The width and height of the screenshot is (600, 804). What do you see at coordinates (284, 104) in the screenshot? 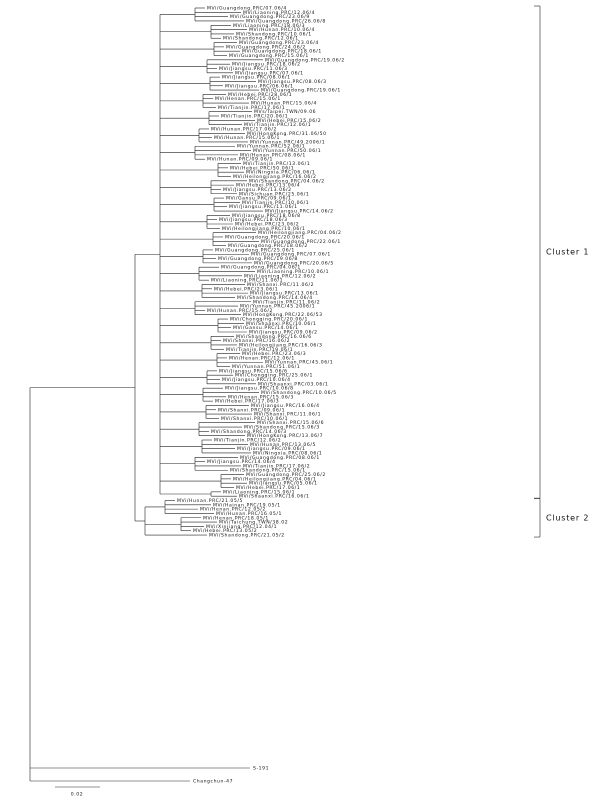
I see `leaf-label: MVi/Hunan.PRC/15.06/4` at bounding box center [284, 104].